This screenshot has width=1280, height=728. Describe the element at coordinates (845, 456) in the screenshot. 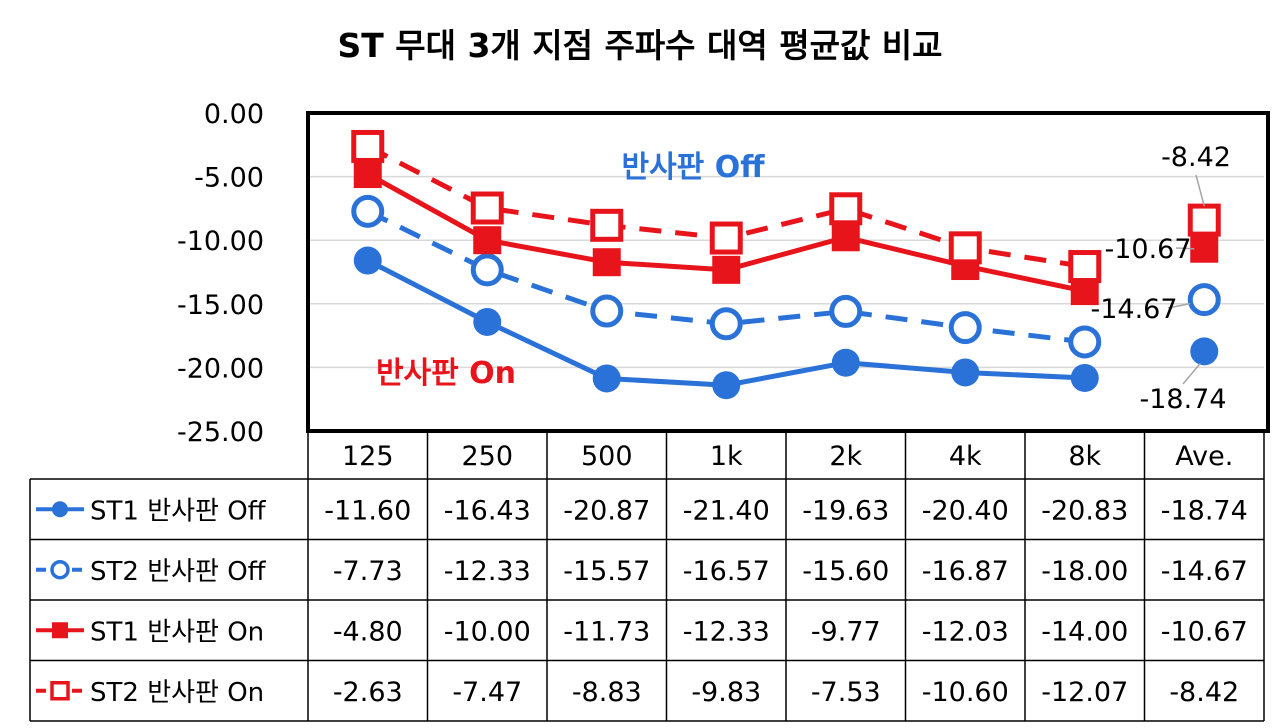

I see `x-category-label: 2k` at that location.